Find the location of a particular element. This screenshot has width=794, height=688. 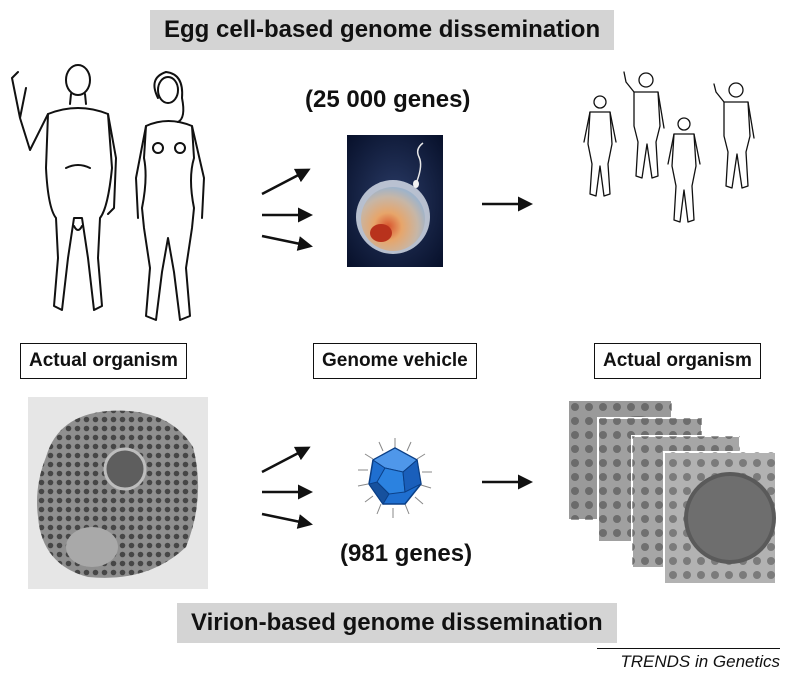

virion-gene-count: (981 genes) is located at coordinates (406, 553).